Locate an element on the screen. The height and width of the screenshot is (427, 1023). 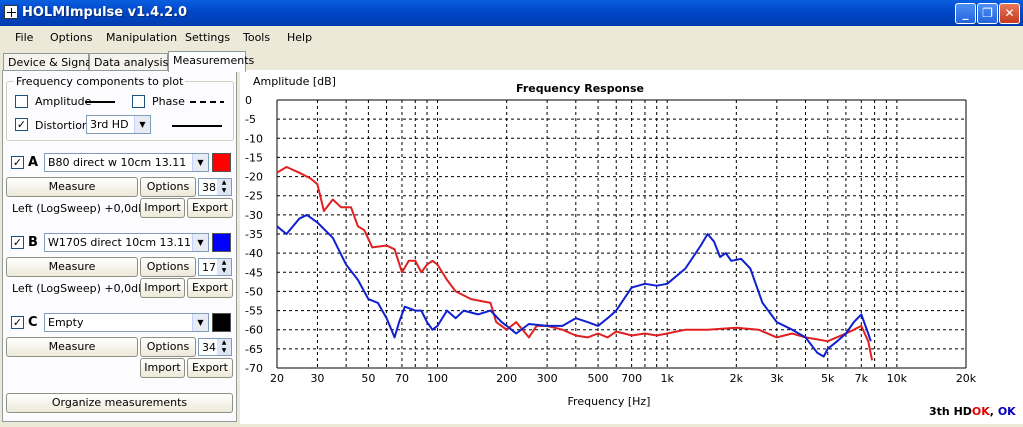
phase-checkbox is located at coordinates (138, 101).